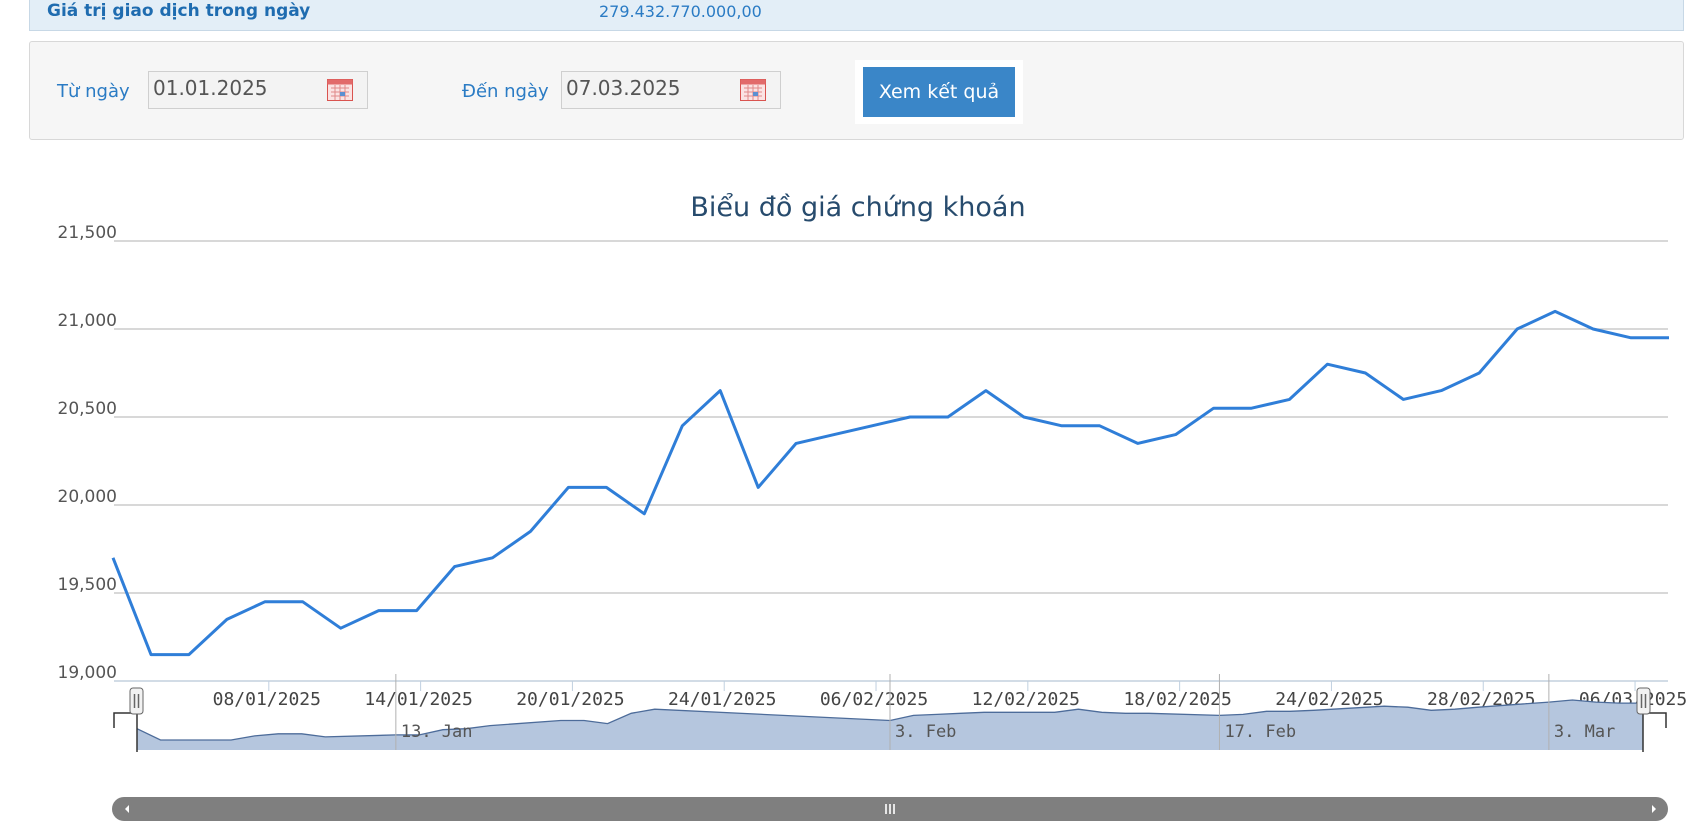 Image resolution: width=1695 pixels, height=835 pixels. Describe the element at coordinates (874, 699) in the screenshot. I see `x-tick-label: 06/02/2025` at that location.